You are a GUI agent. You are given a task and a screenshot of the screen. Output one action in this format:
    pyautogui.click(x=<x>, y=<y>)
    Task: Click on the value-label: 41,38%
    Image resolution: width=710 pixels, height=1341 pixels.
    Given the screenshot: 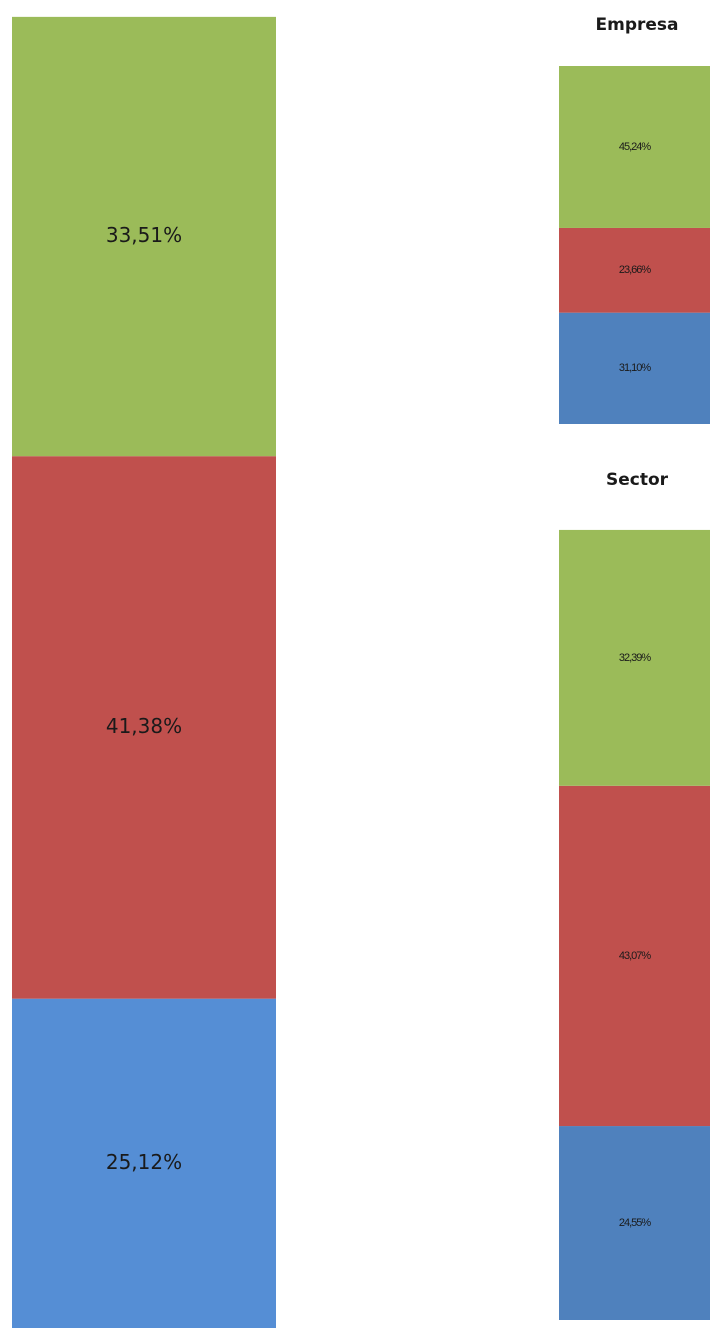 What is the action you would take?
    pyautogui.click(x=144, y=726)
    